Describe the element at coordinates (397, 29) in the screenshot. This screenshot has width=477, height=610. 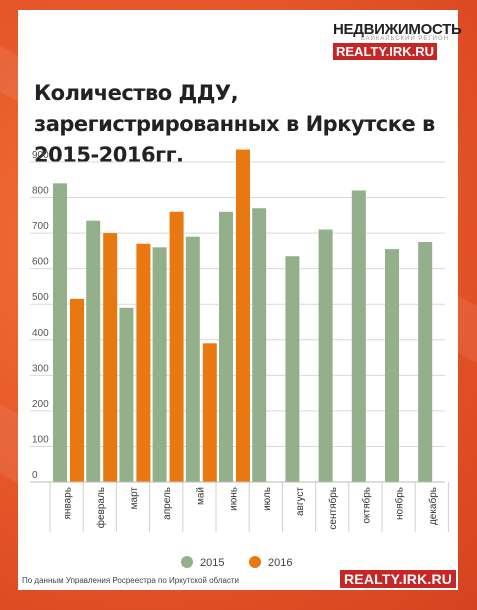
I see `brand-name: НЕДВИЖИМОСТЬ` at that location.